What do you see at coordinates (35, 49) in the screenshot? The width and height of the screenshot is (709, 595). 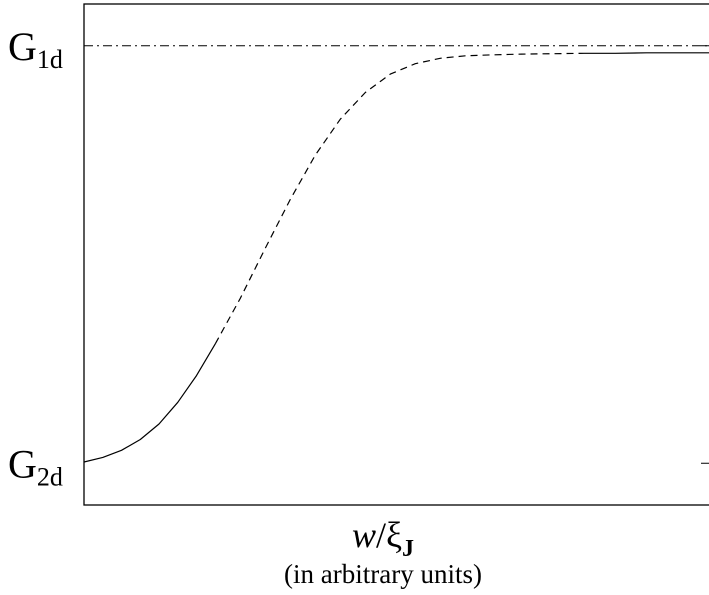 I see `y-tick-label-1d: G1d` at bounding box center [35, 49].